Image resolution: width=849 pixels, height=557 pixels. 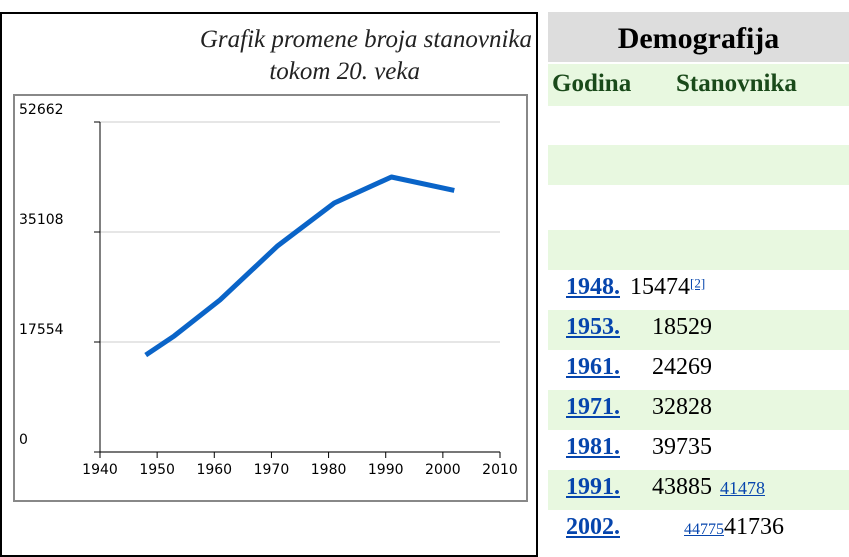 I want to click on table-row: 1961. 24269, so click(x=639, y=367).